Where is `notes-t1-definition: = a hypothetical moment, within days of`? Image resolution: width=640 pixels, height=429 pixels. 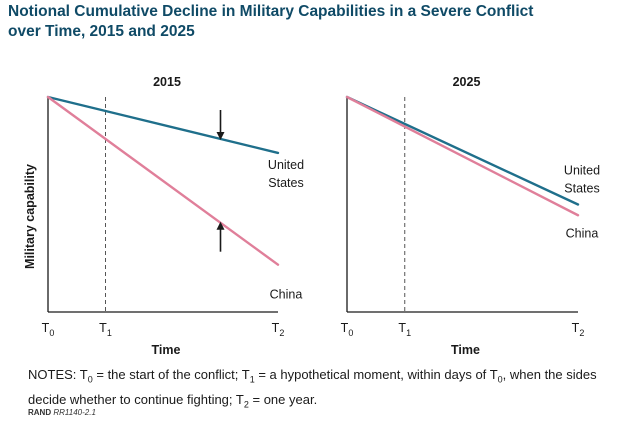 notes-t1-definition: = a hypothetical moment, within days of is located at coordinates (372, 374).